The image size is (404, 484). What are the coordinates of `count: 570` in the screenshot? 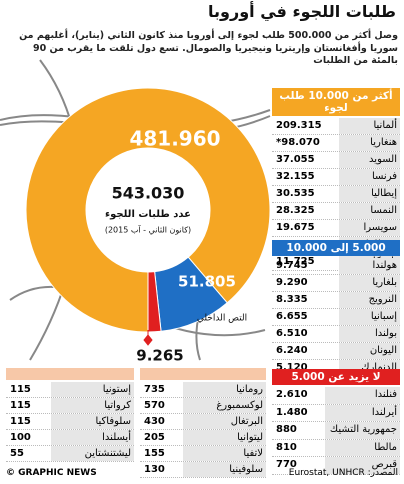 It's located at (154, 405).